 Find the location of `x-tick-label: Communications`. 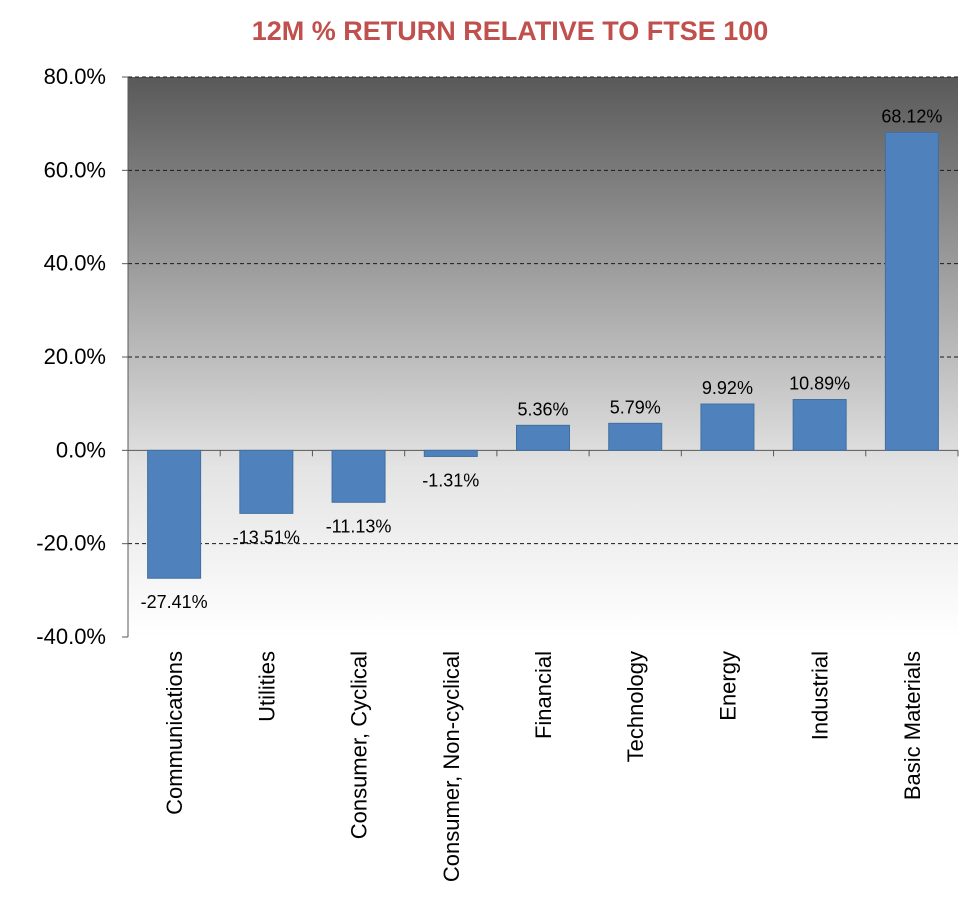

x-tick-label: Communications is located at coordinates (174, 733).